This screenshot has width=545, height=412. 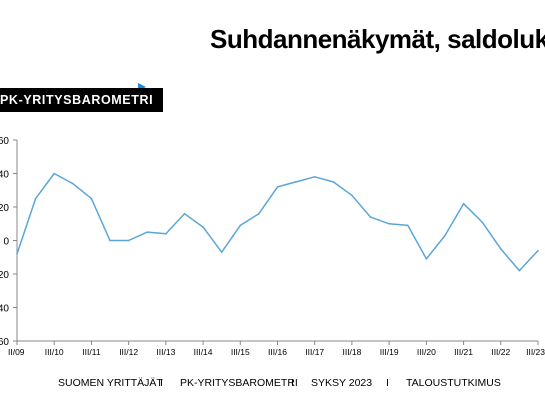 I want to click on footer-item-survey: PK-YRITYSBAROMETRI, so click(x=239, y=383).